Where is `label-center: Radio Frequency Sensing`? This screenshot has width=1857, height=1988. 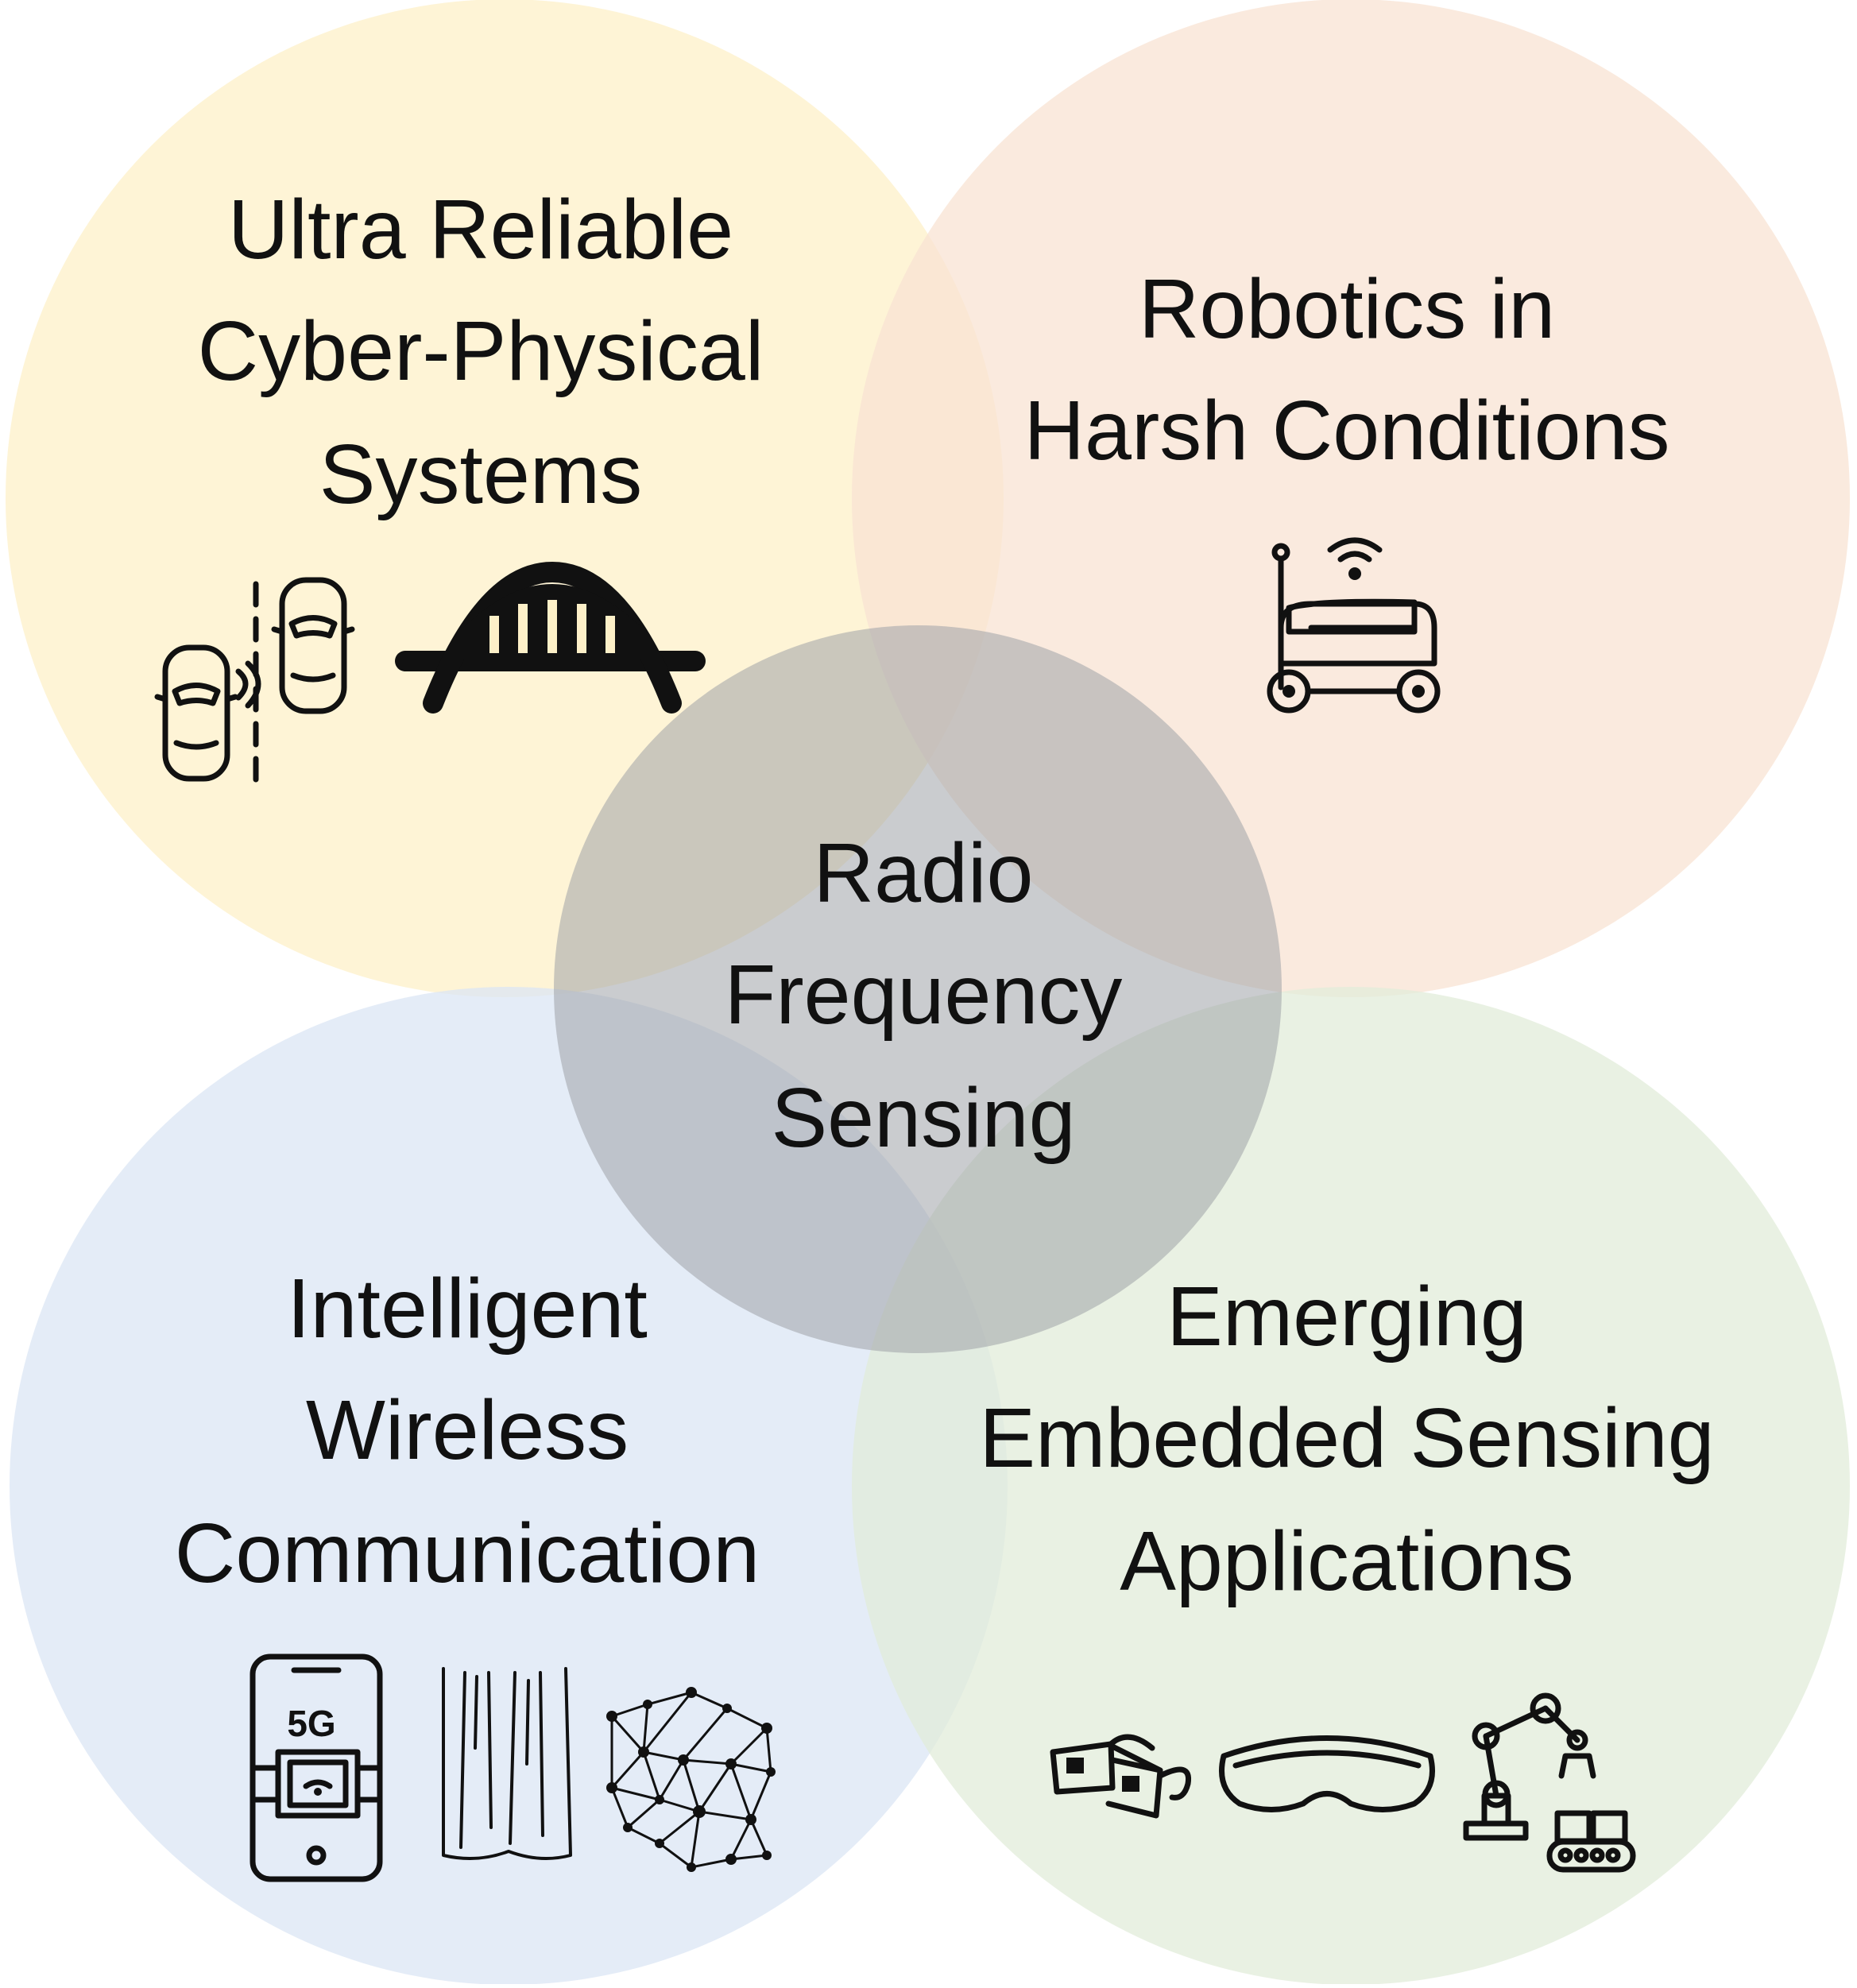 label-center: Radio Frequency Sensing is located at coordinates (924, 995).